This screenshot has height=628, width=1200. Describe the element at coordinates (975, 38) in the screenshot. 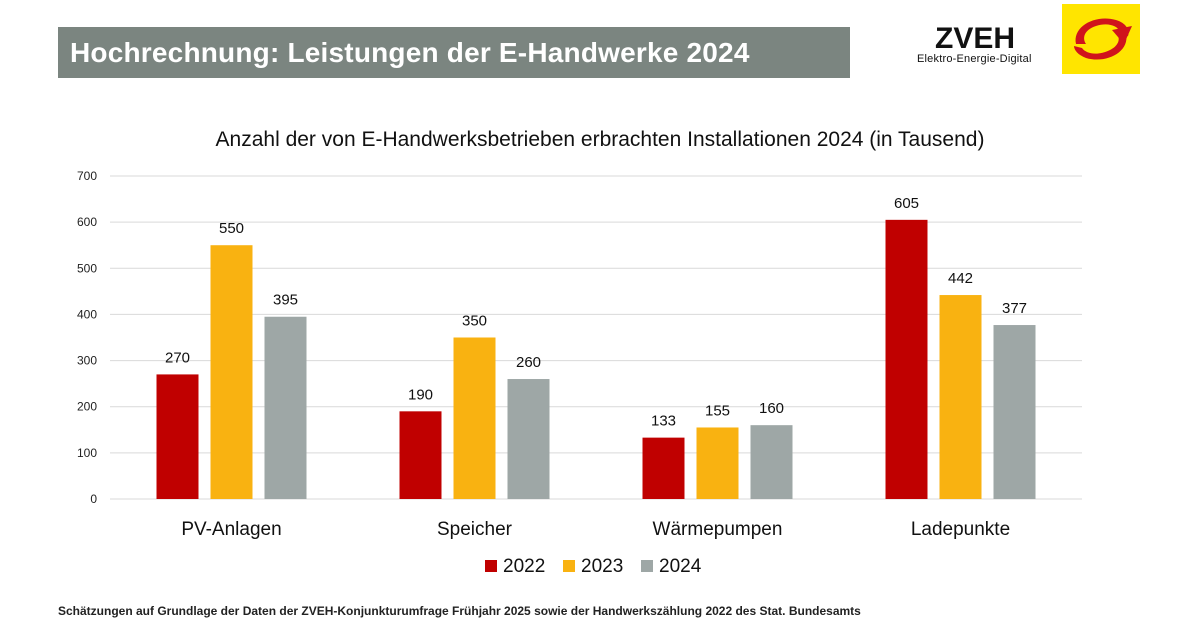

I see `logo-name: ZVEH` at that location.